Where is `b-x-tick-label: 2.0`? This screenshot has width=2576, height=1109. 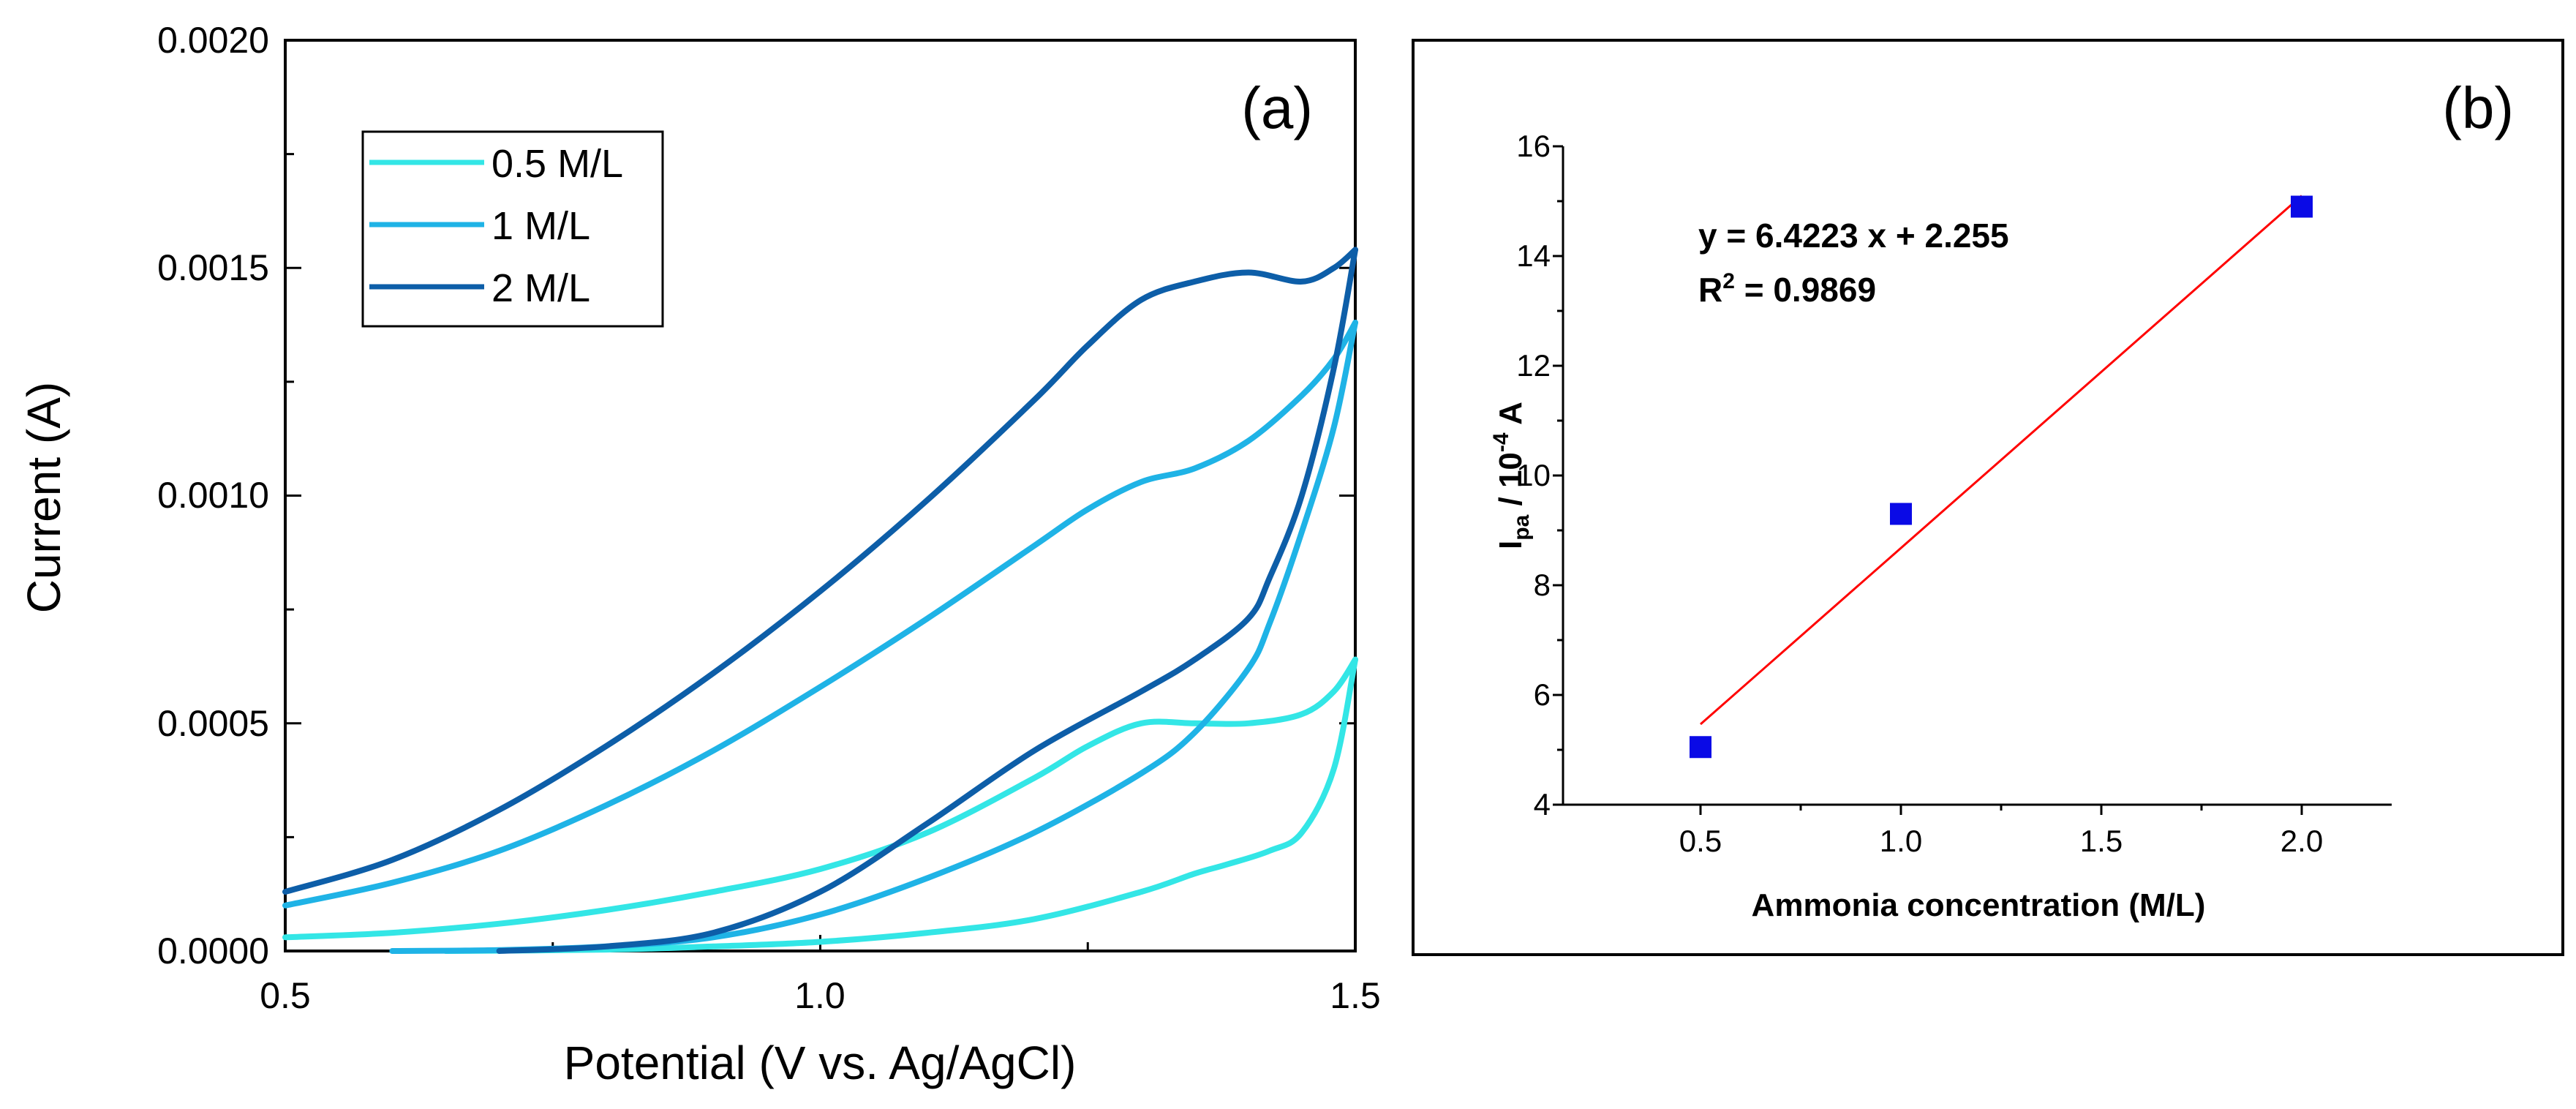
b-x-tick-label: 2.0 is located at coordinates (2302, 841).